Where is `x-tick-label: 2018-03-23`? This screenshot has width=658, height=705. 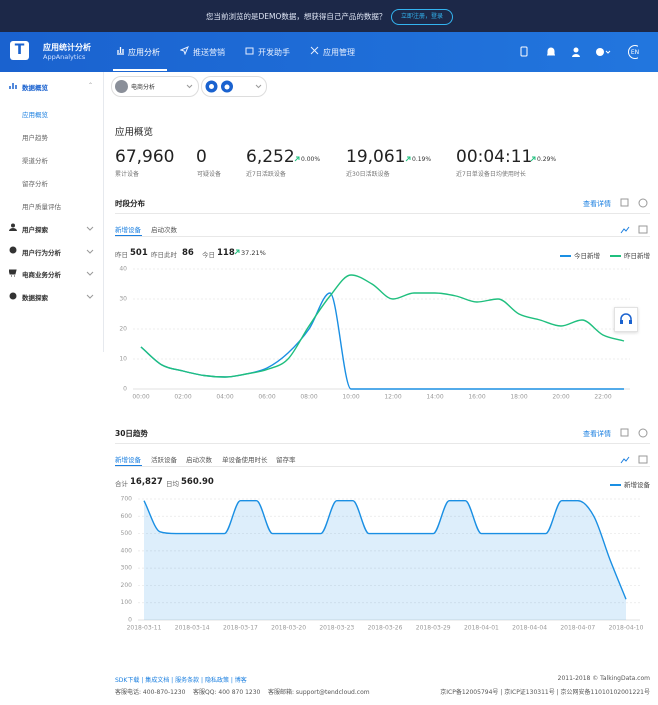
x-tick-label: 2018-03-23 is located at coordinates (336, 628).